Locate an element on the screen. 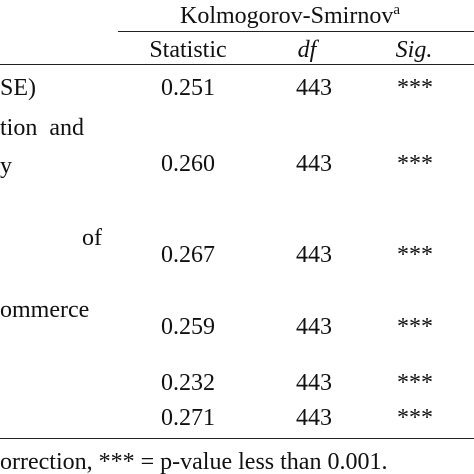  group-header-text: Kolmogorov-Smirnov is located at coordinates (287, 16).